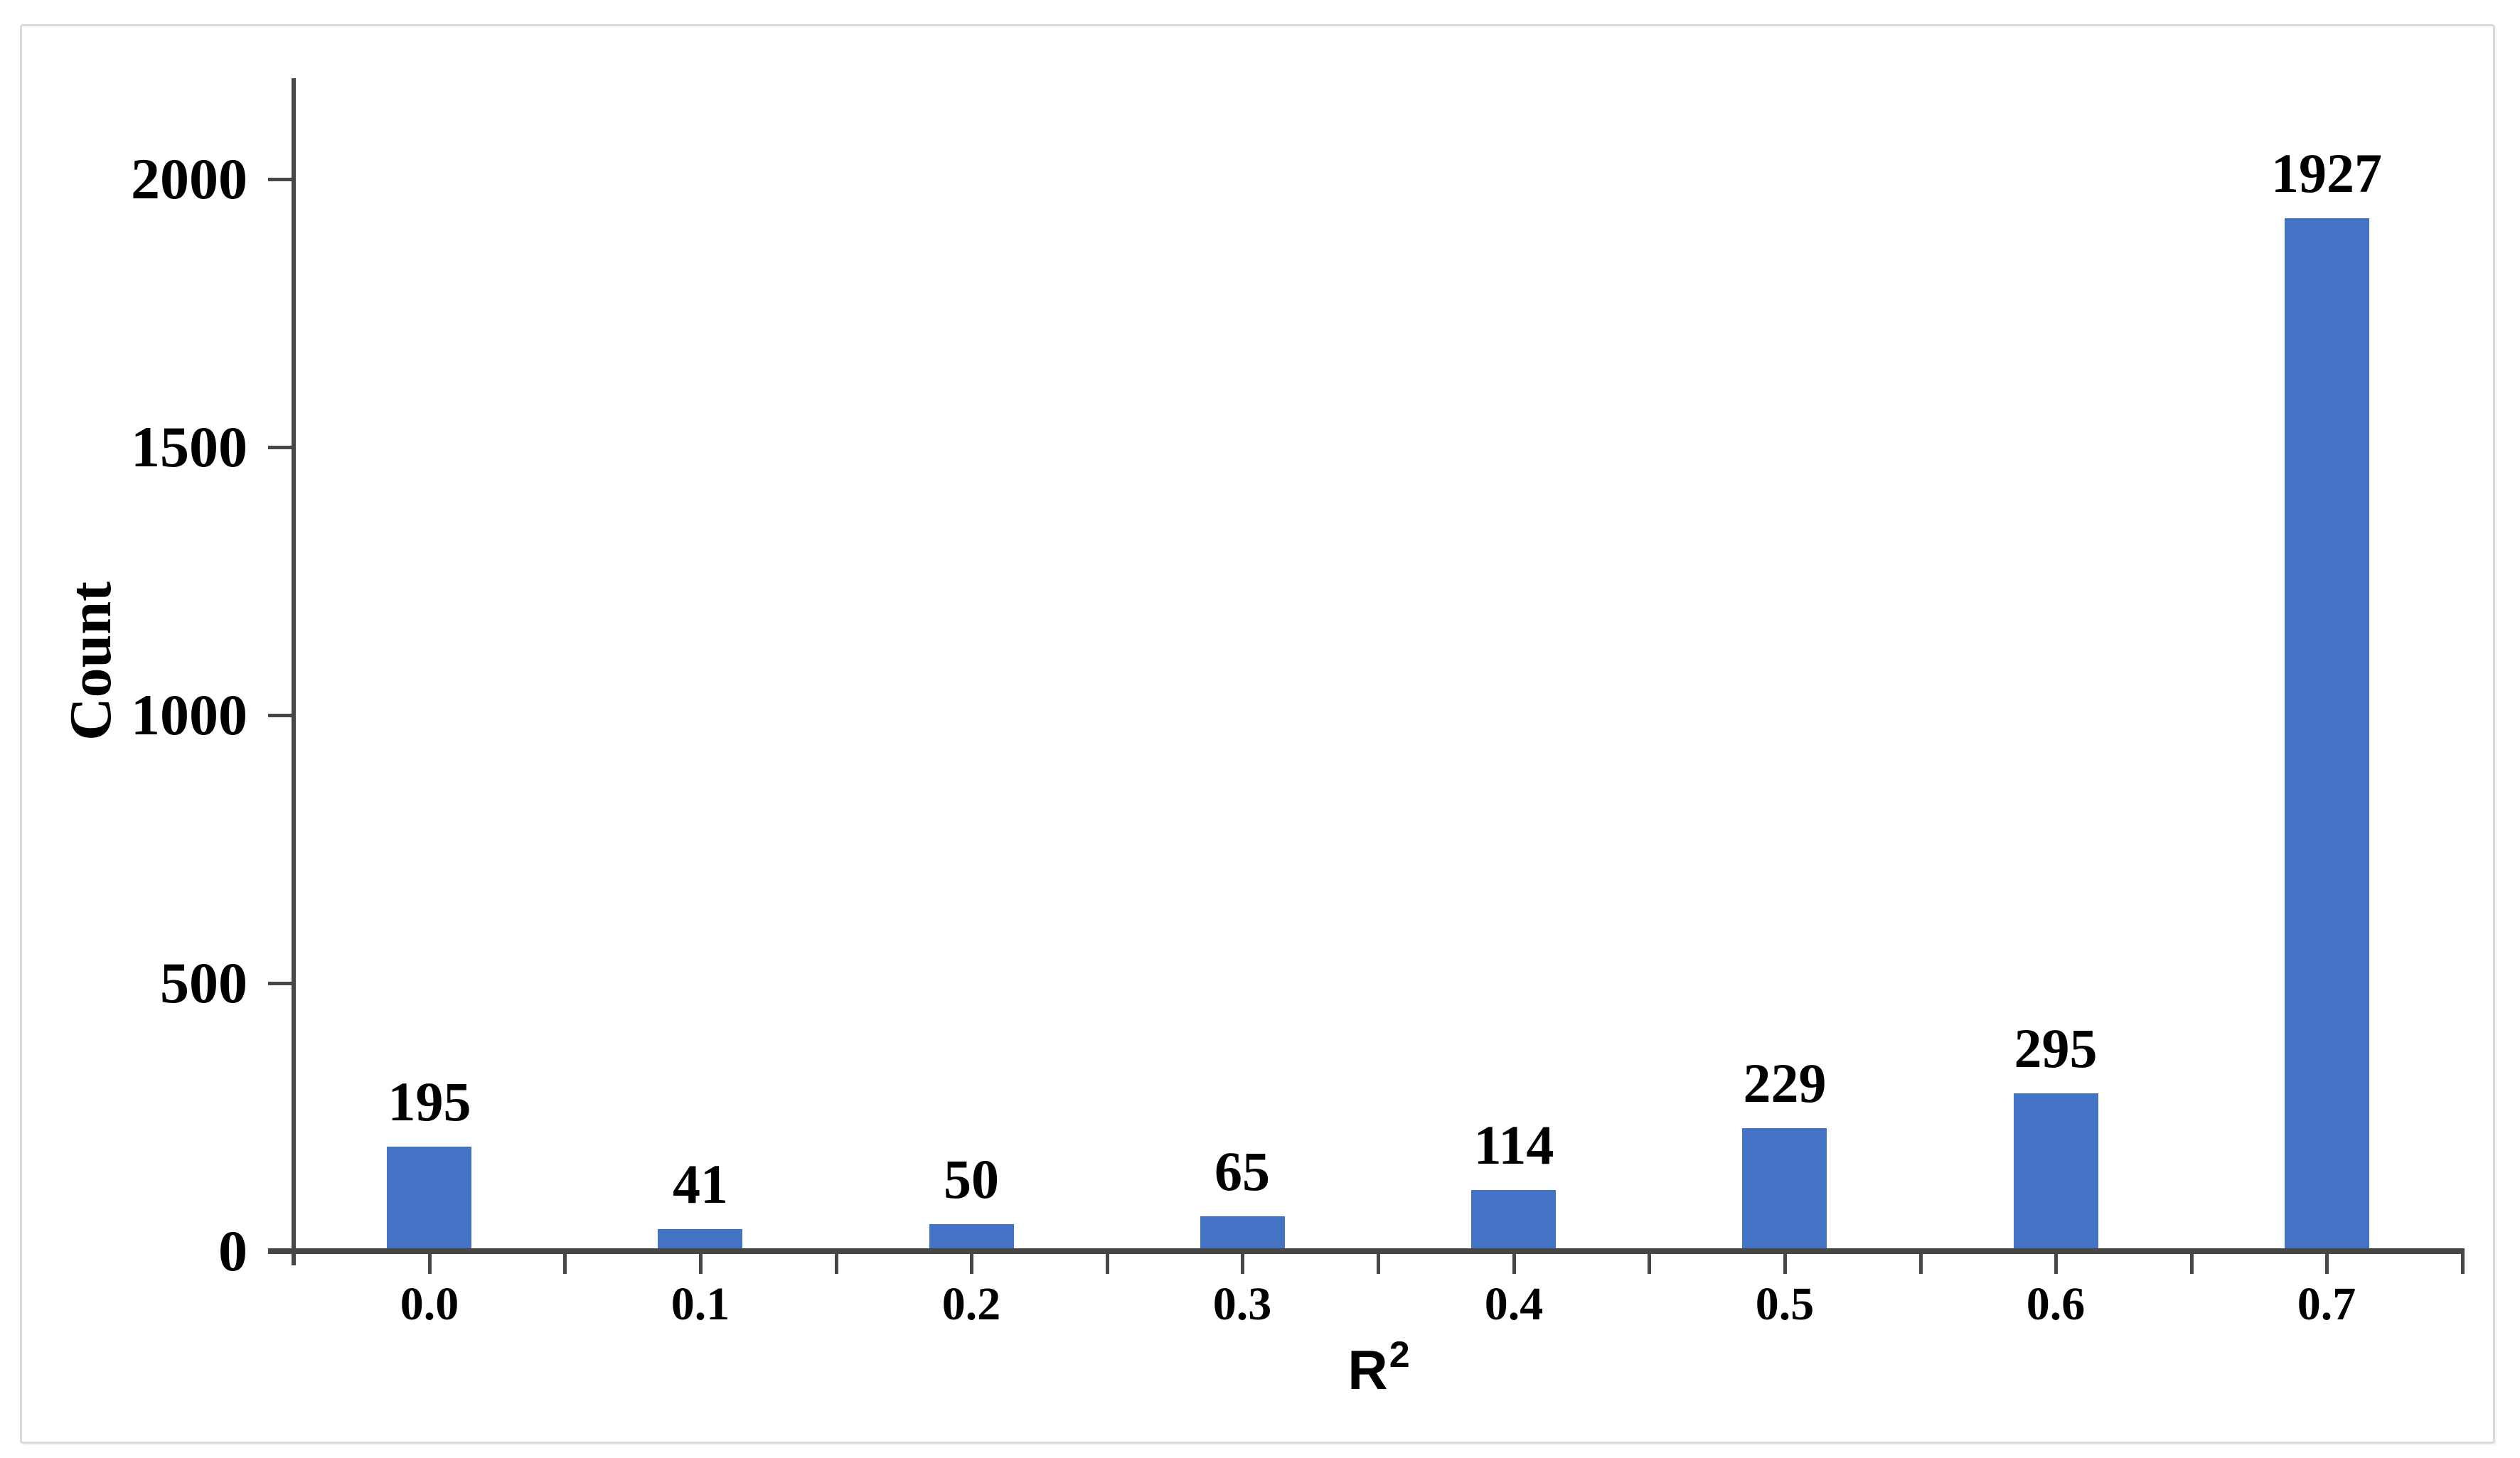  I want to click on y-axis-title: Count, so click(91, 661).